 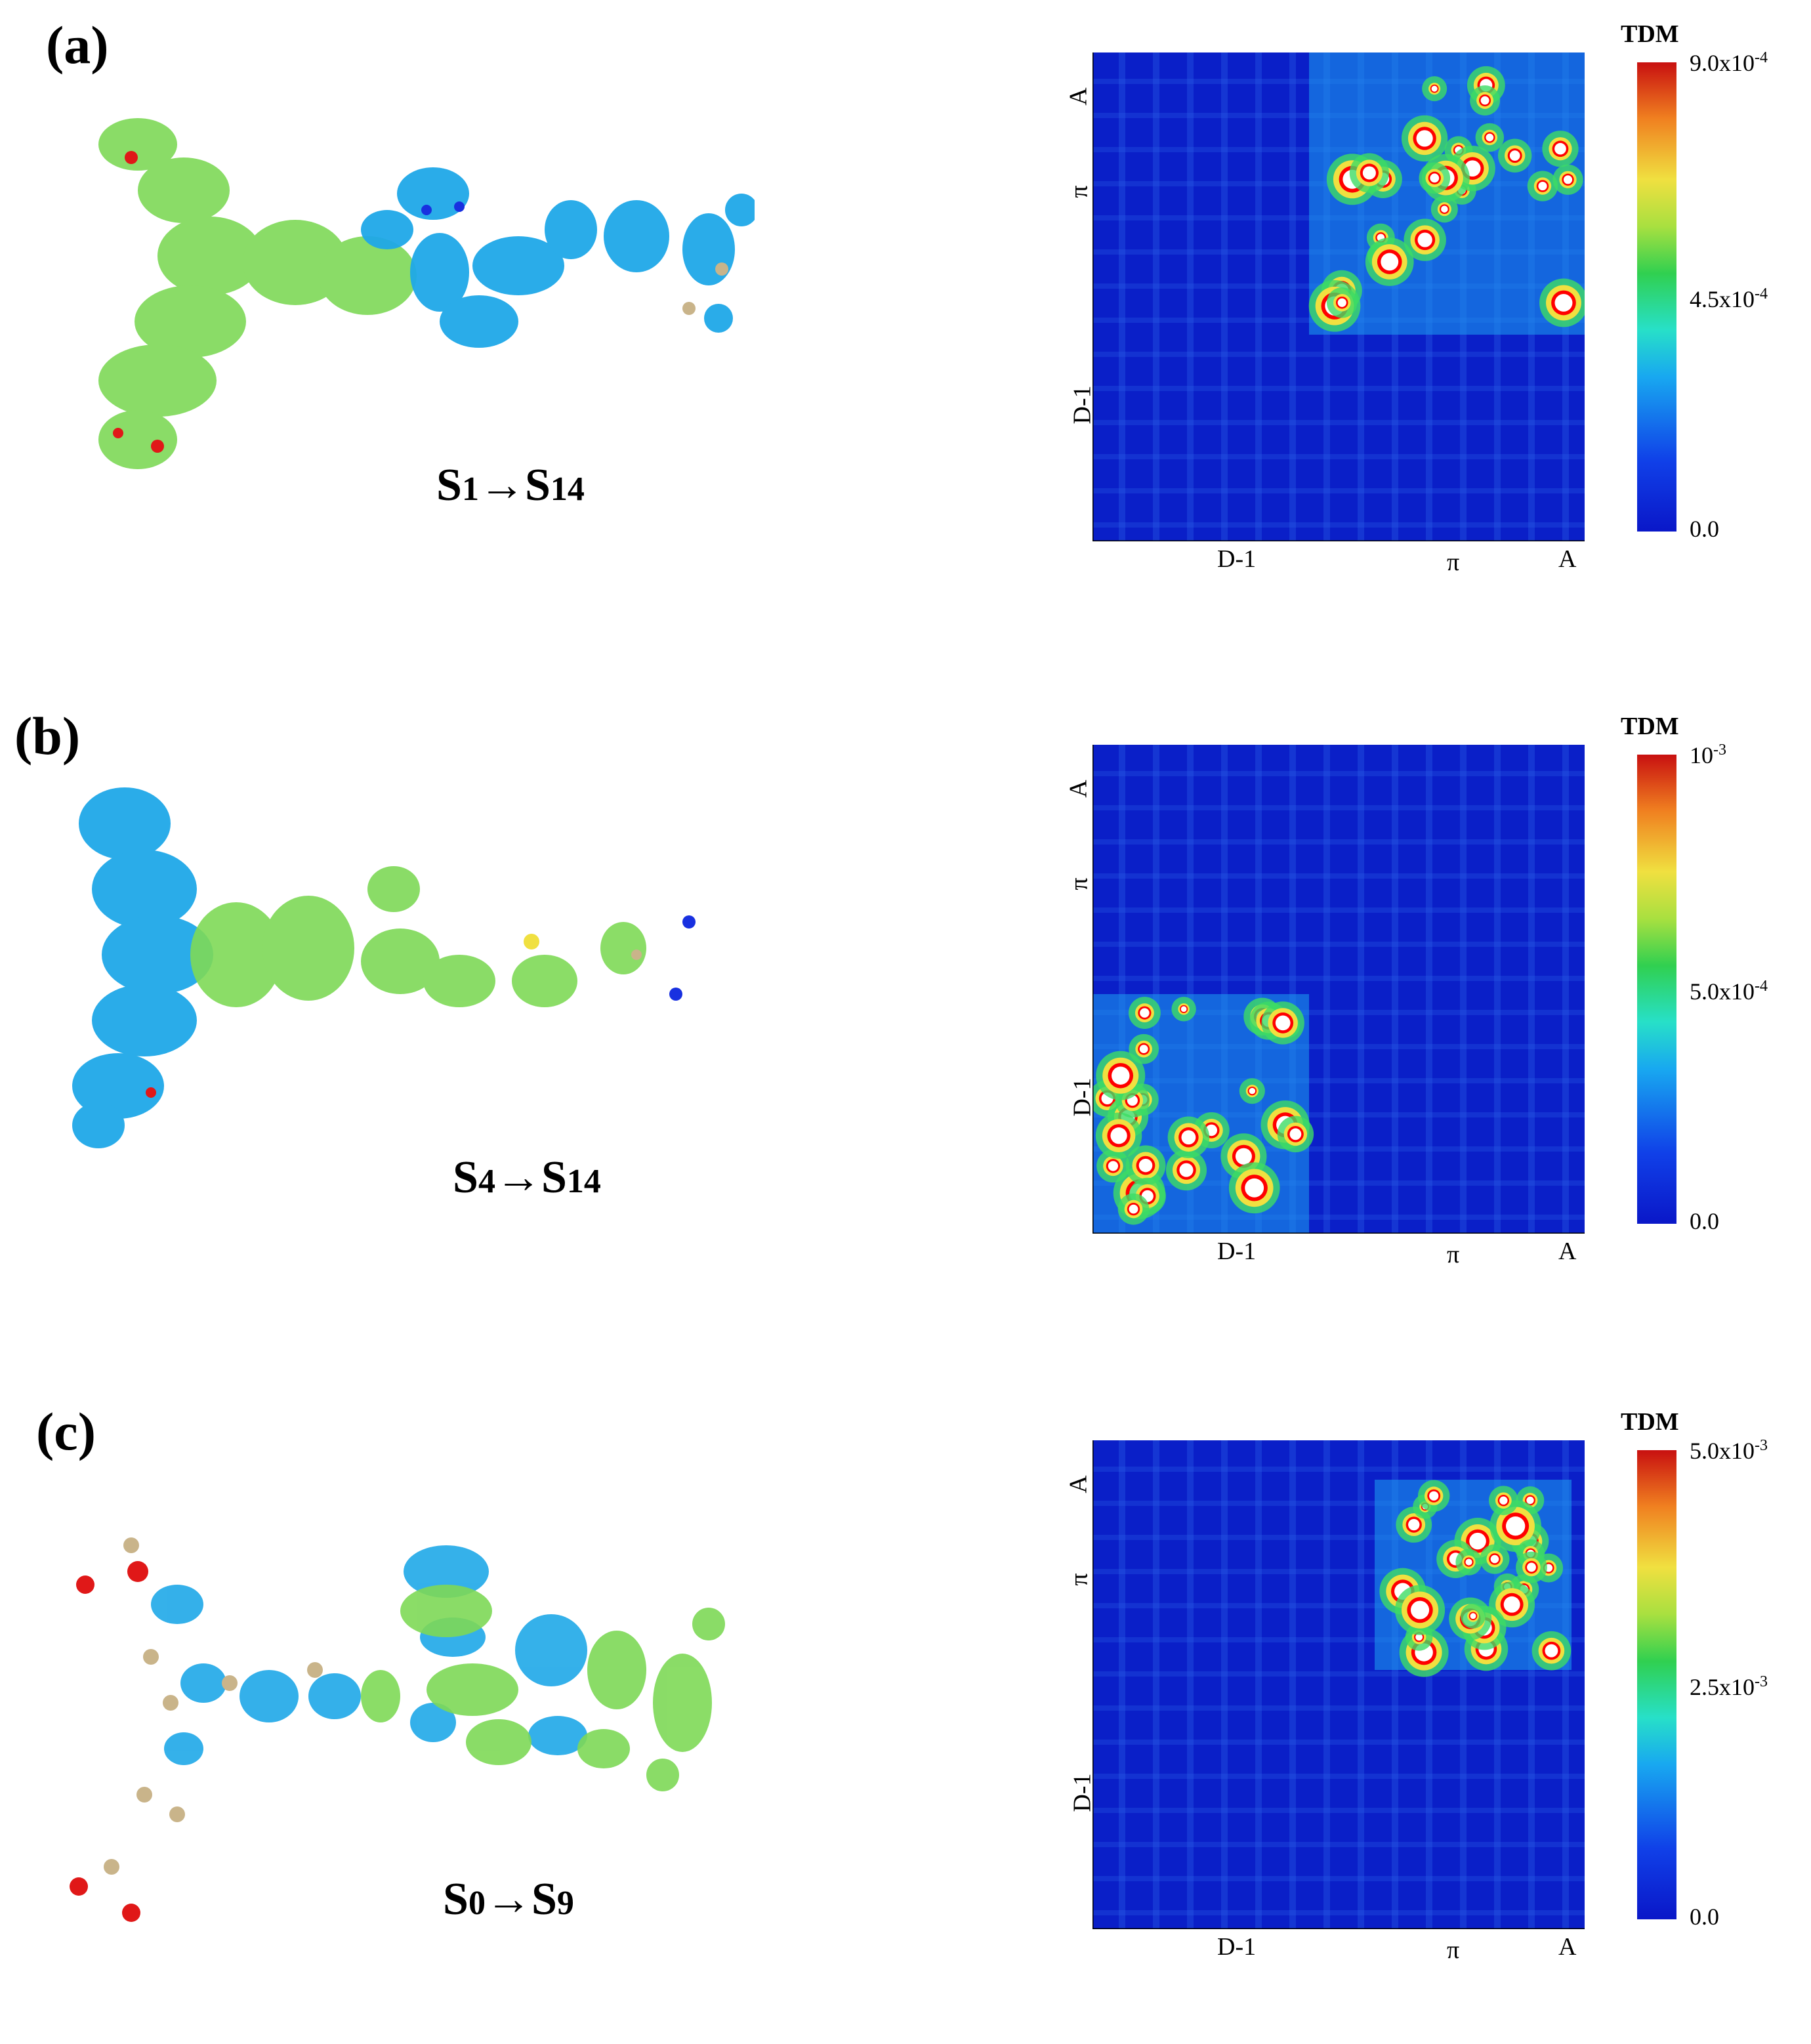 What do you see at coordinates (66, 1431) in the screenshot?
I see `panel-label: (c)` at bounding box center [66, 1431].